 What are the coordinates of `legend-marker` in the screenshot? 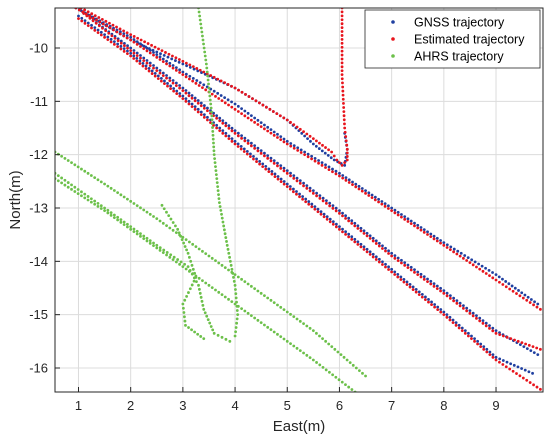 It's located at (393, 22).